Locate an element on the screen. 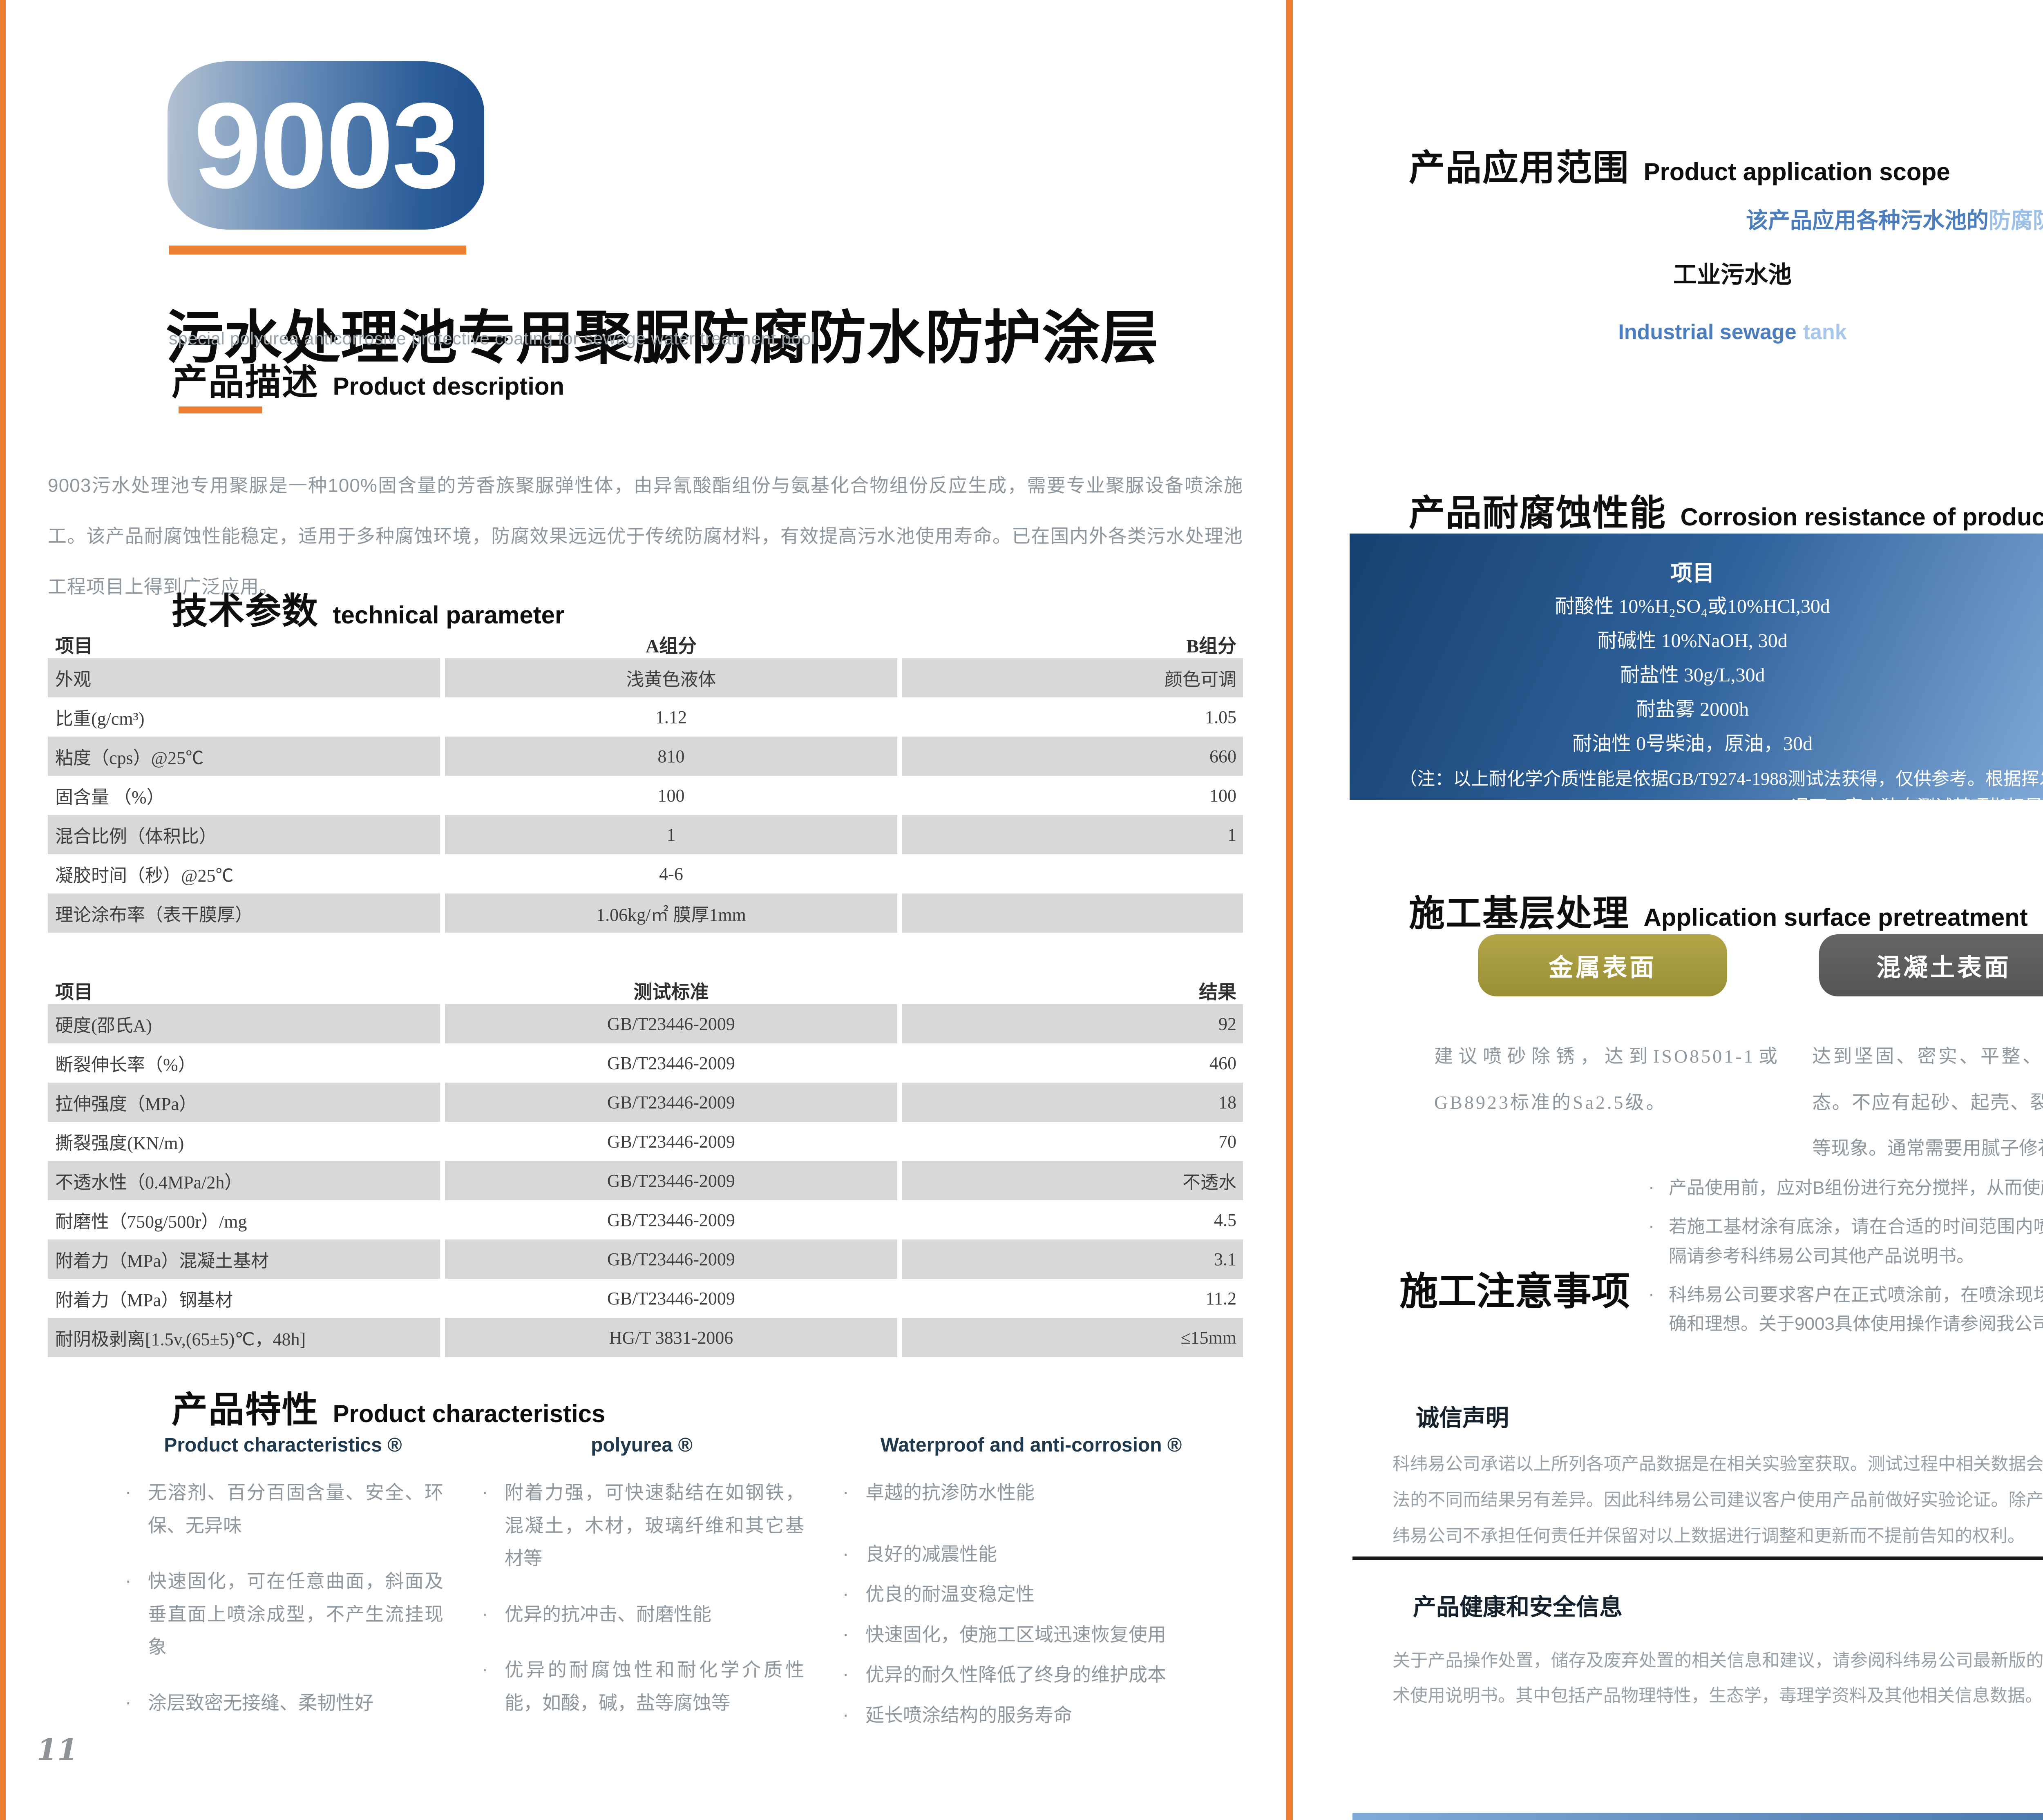 Image resolution: width=2043 pixels, height=1820 pixels. tank-label-industrial: 工业污水池 is located at coordinates (1733, 274).